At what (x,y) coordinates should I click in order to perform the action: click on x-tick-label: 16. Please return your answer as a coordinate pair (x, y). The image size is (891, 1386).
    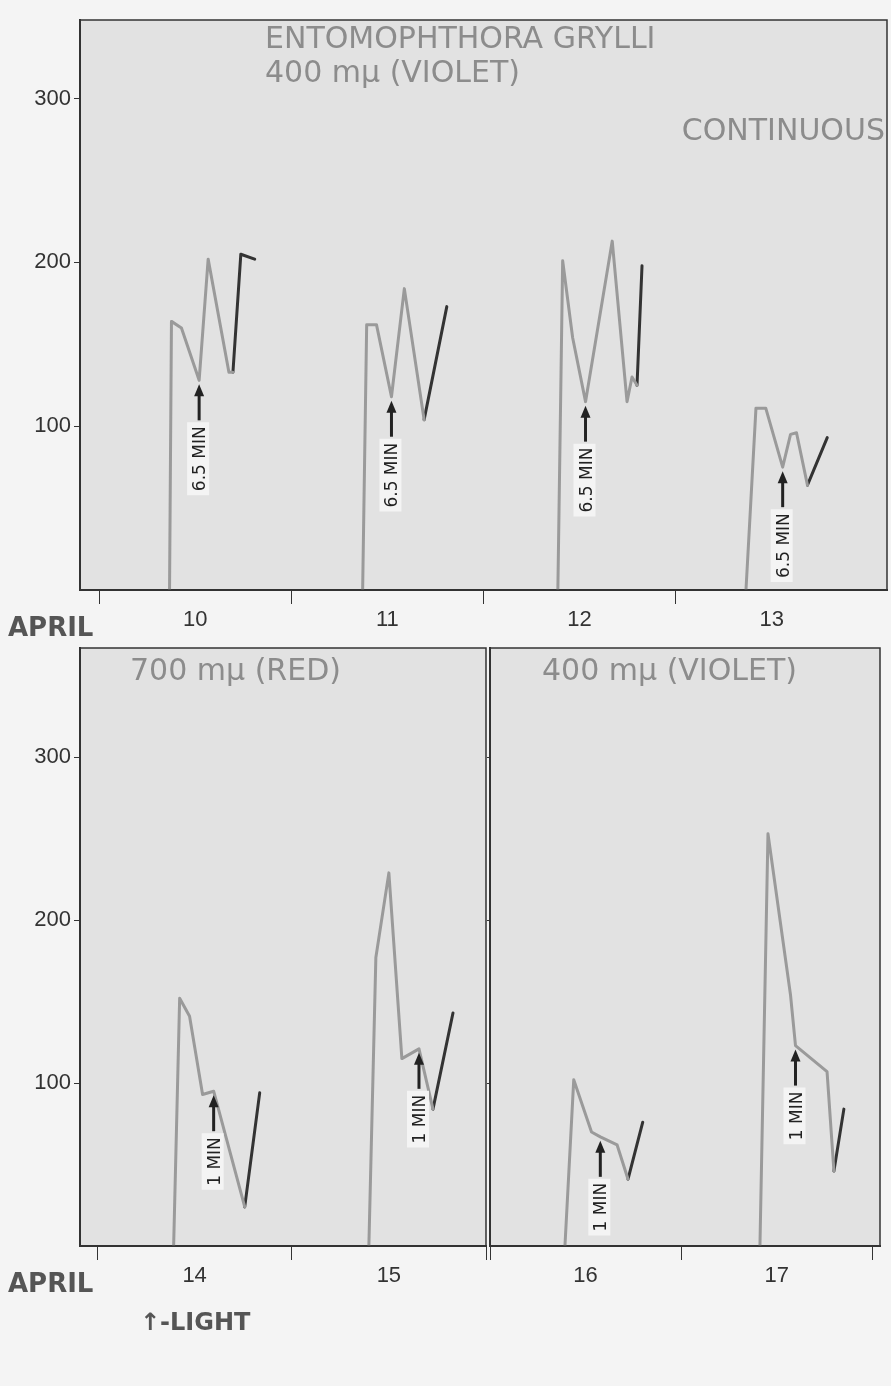
    Looking at the image, I should click on (585, 1275).